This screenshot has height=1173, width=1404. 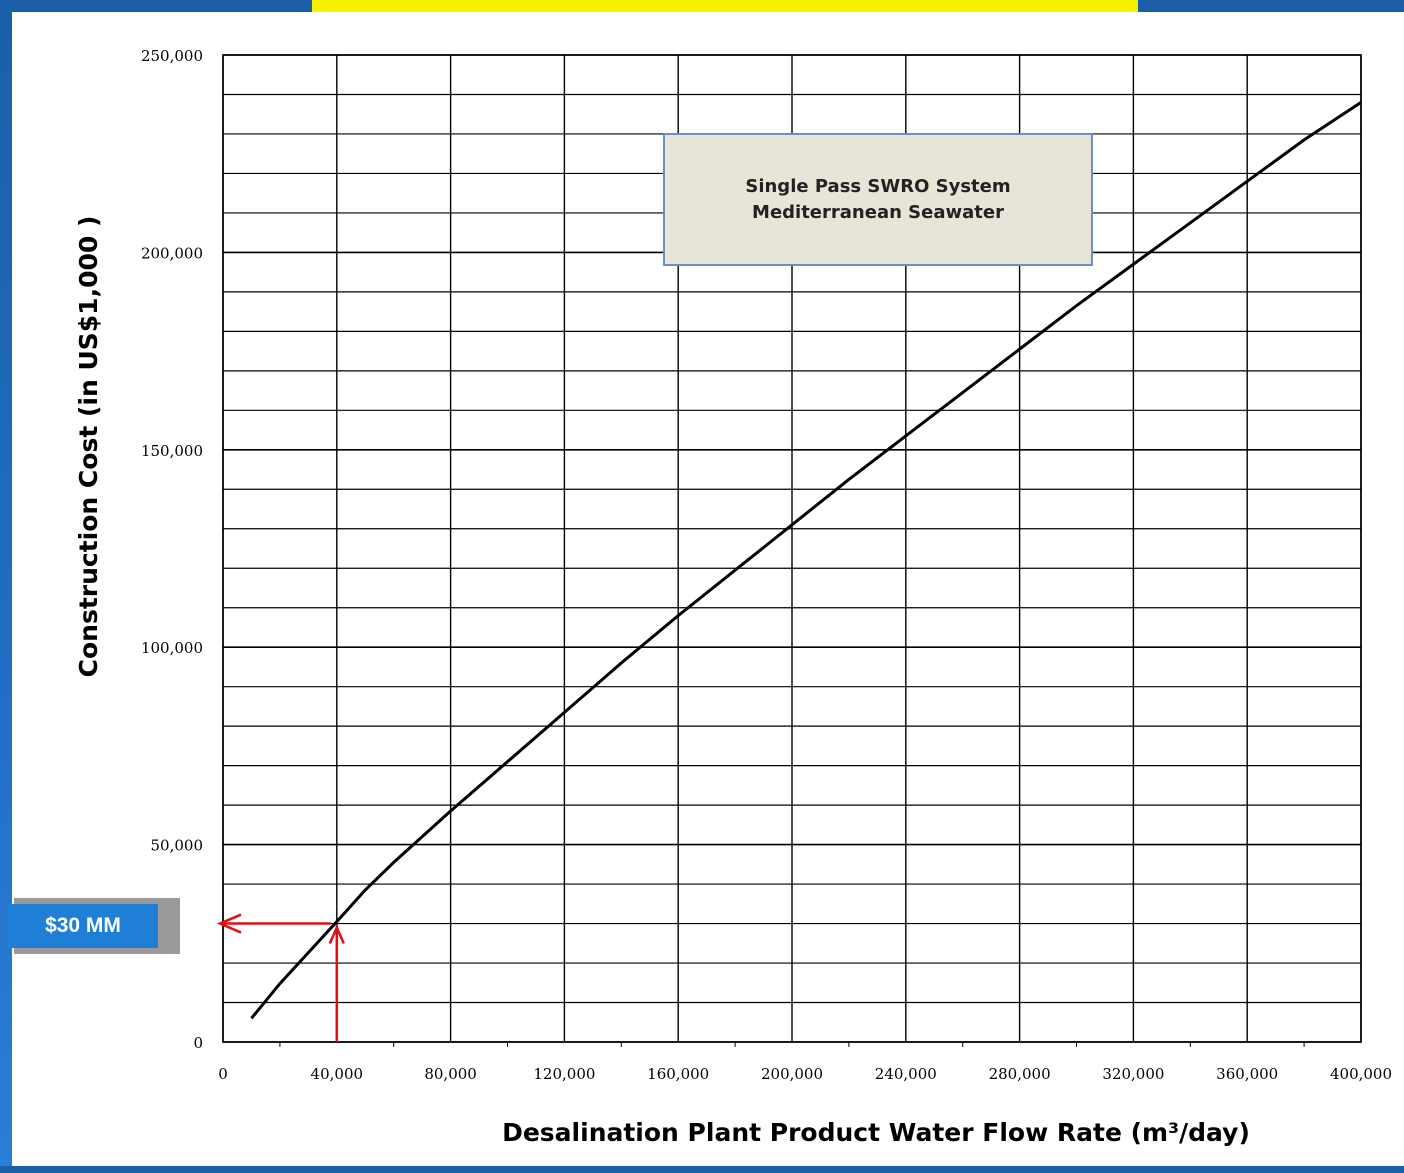 I want to click on x-tick-label: 120,000, so click(x=564, y=1074).